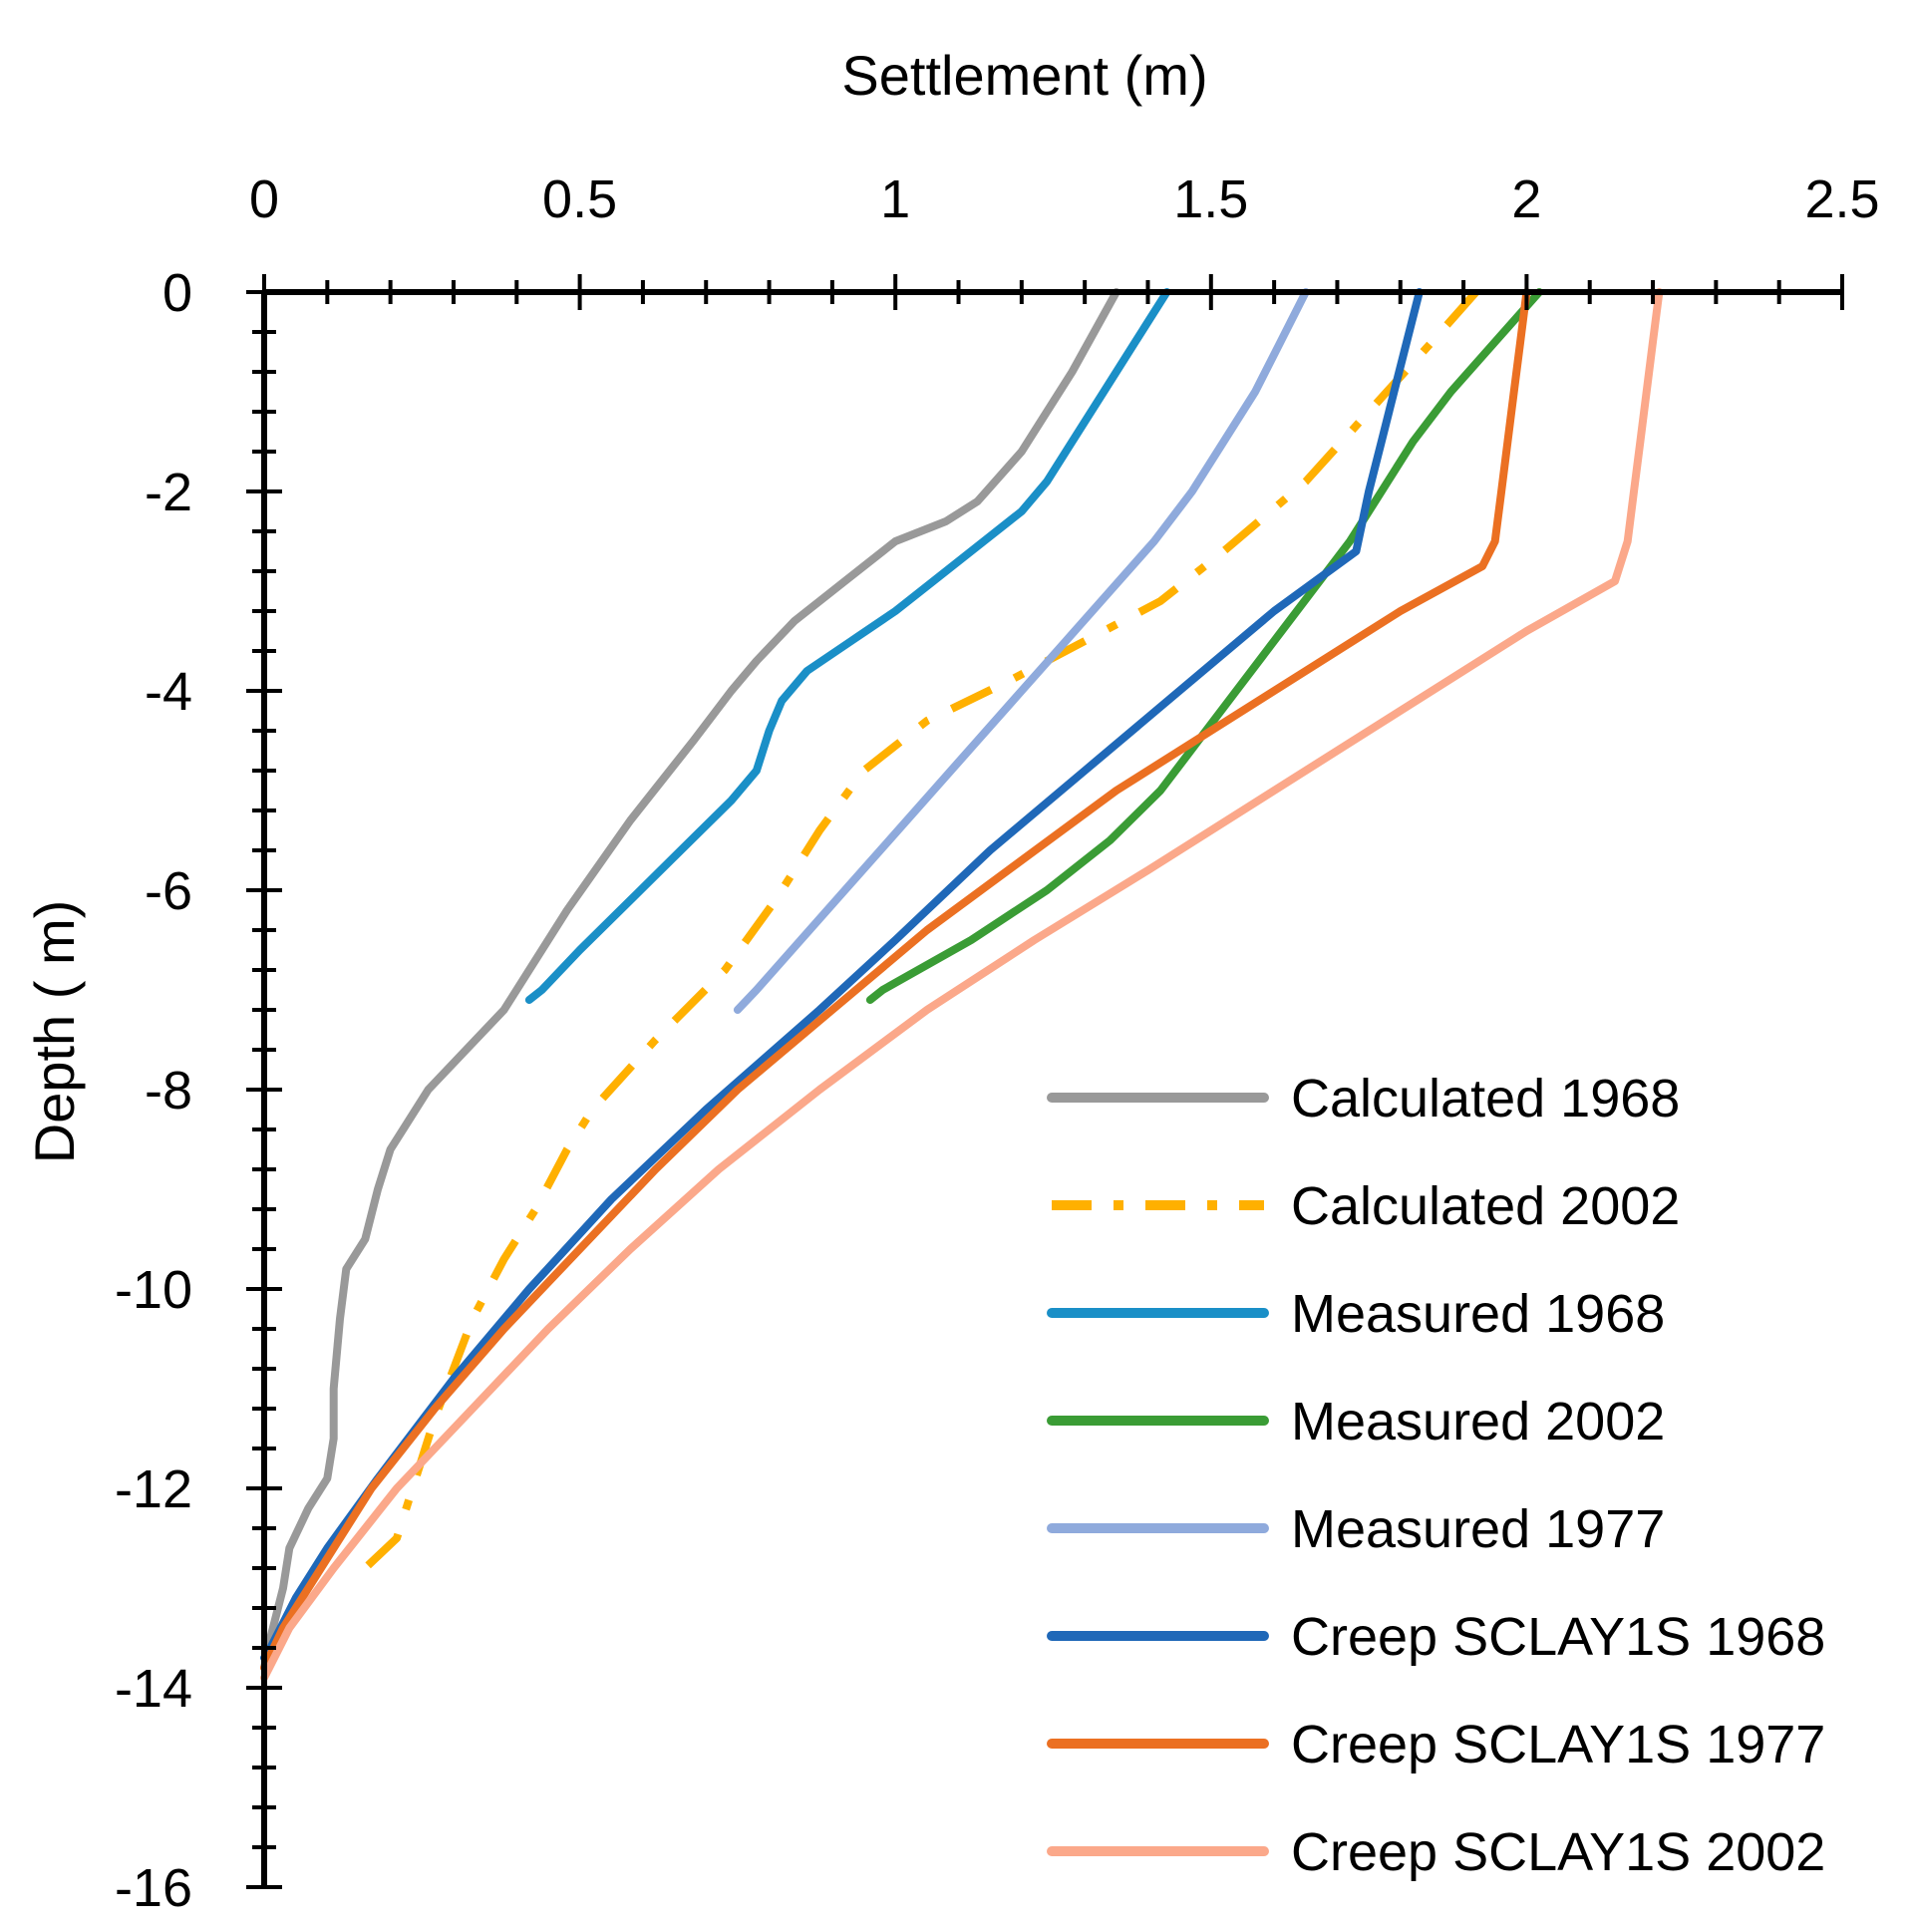  I want to click on y-tick-label: -16, so click(153, 1888).